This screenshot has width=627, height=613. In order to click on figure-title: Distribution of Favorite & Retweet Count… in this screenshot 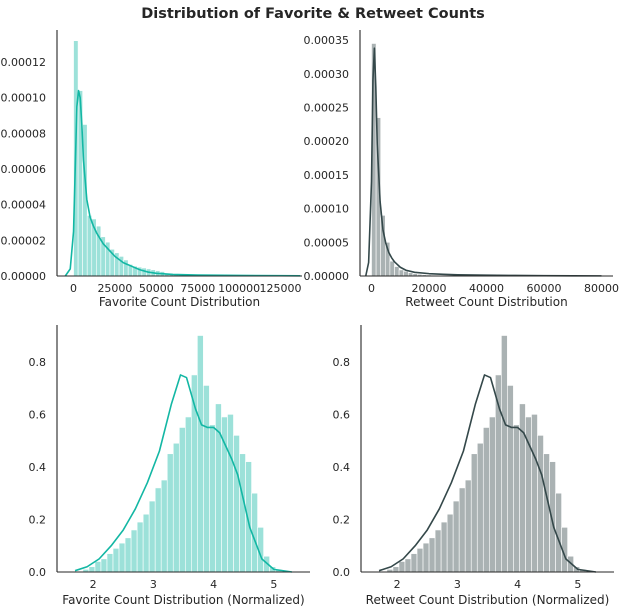, I will do `click(313, 14)`.